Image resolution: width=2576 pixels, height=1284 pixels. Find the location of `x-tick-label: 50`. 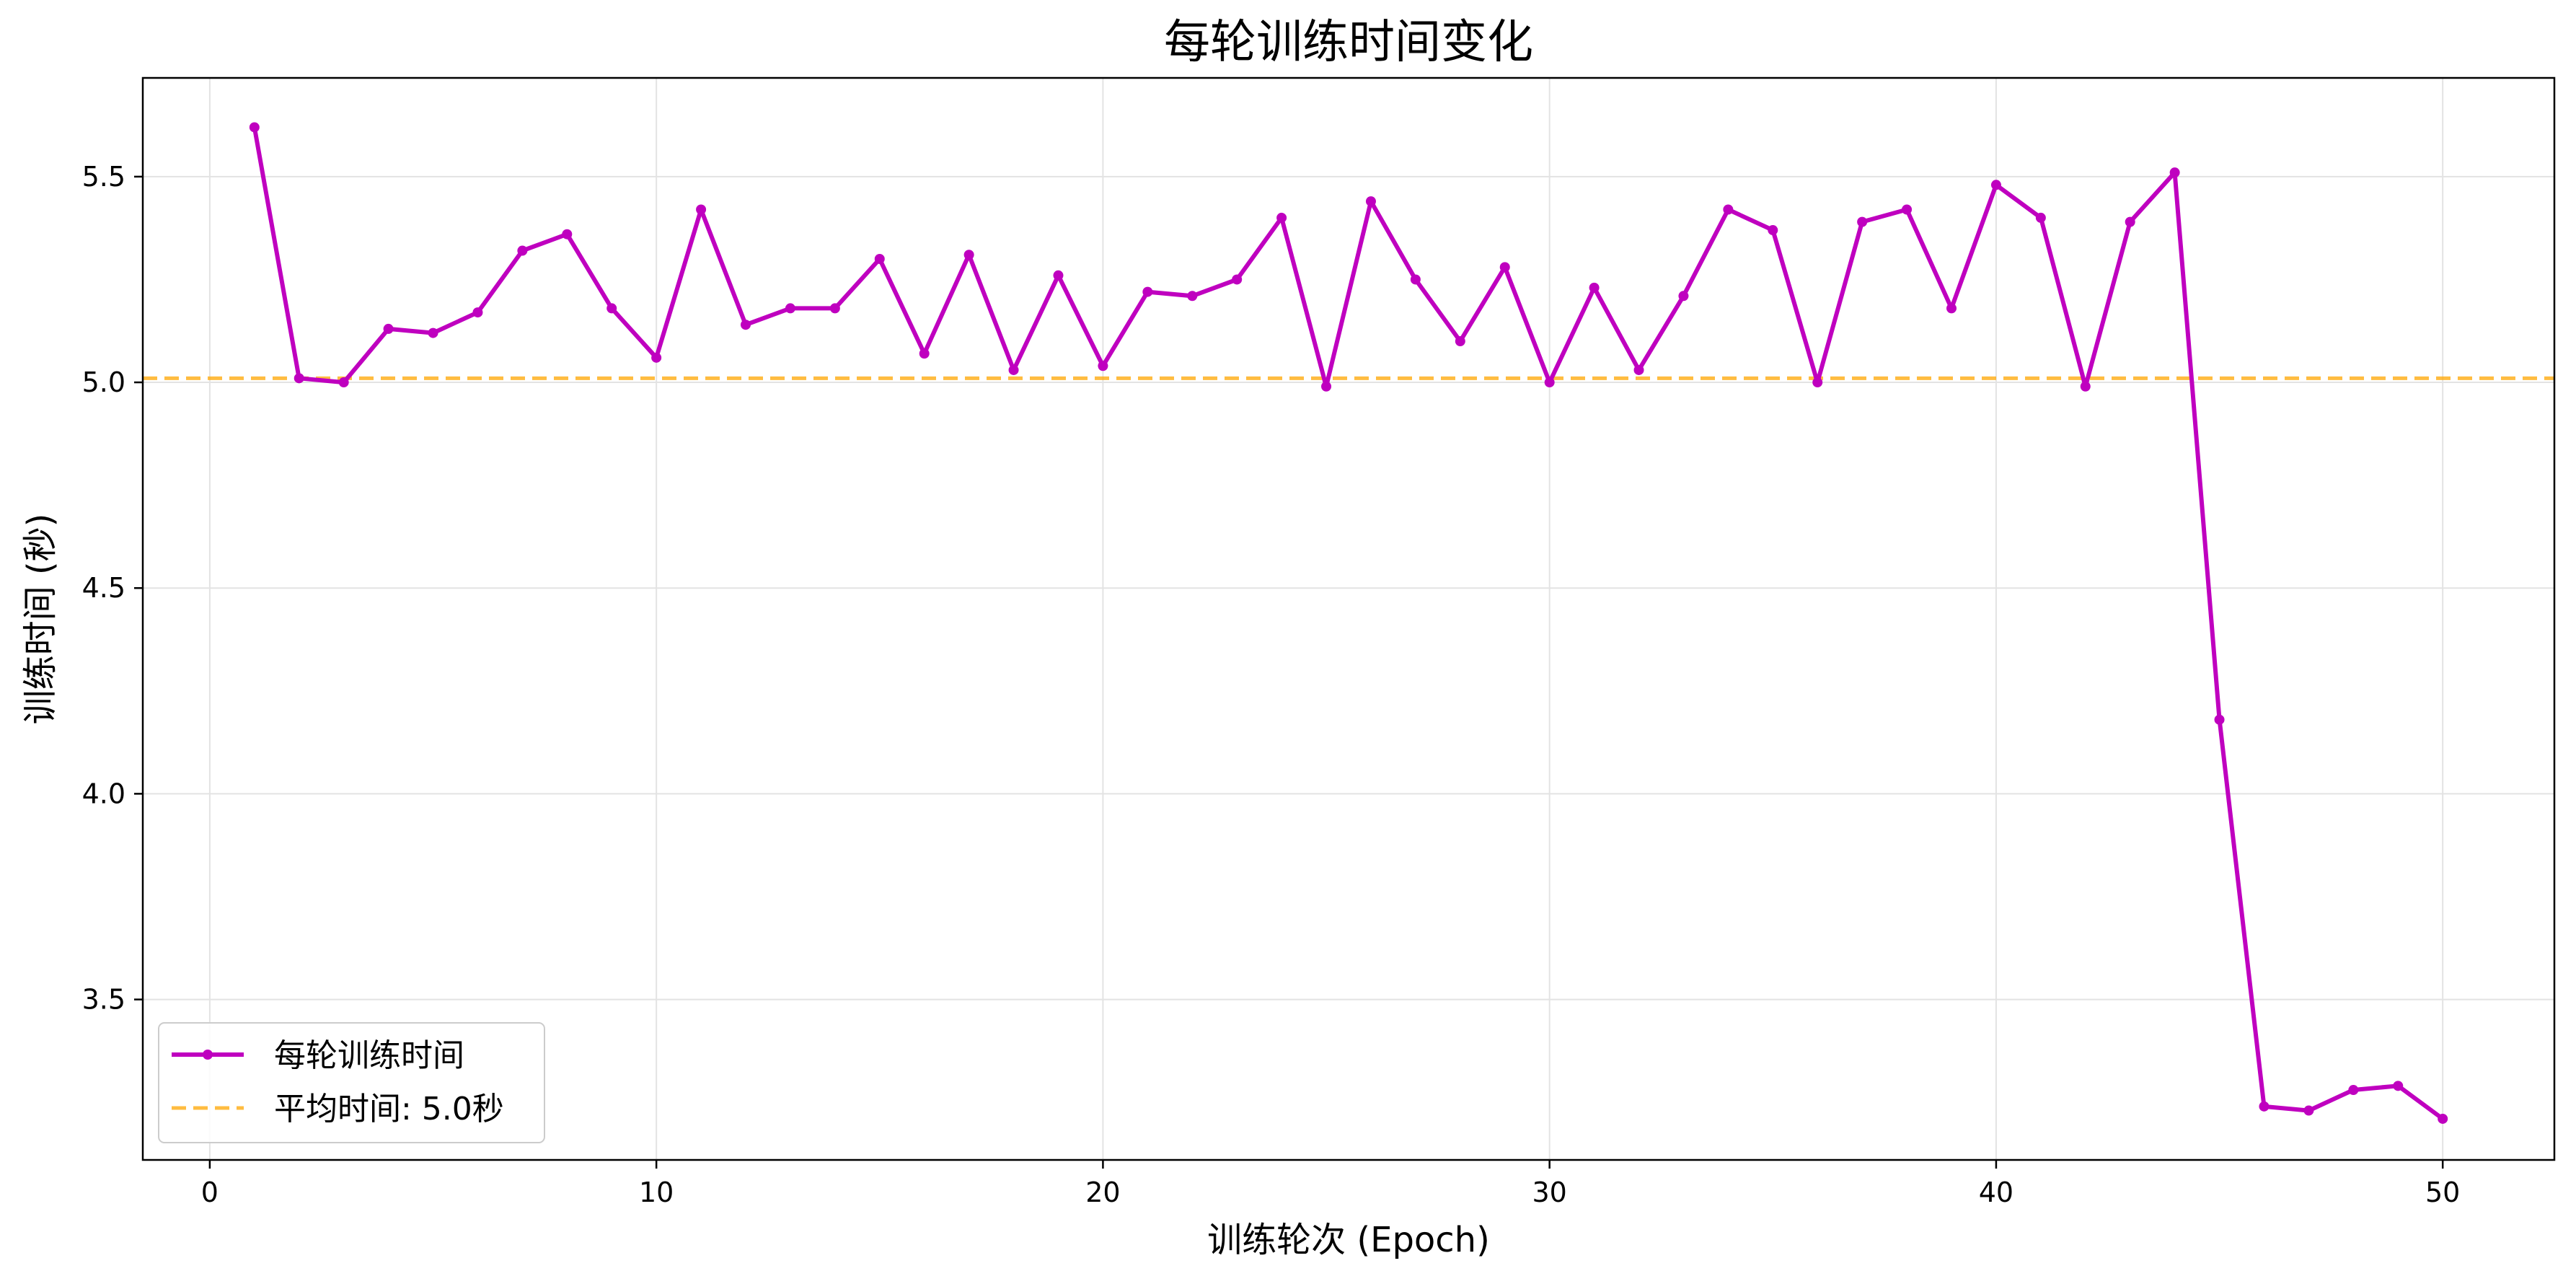

x-tick-label: 50 is located at coordinates (2442, 1192).